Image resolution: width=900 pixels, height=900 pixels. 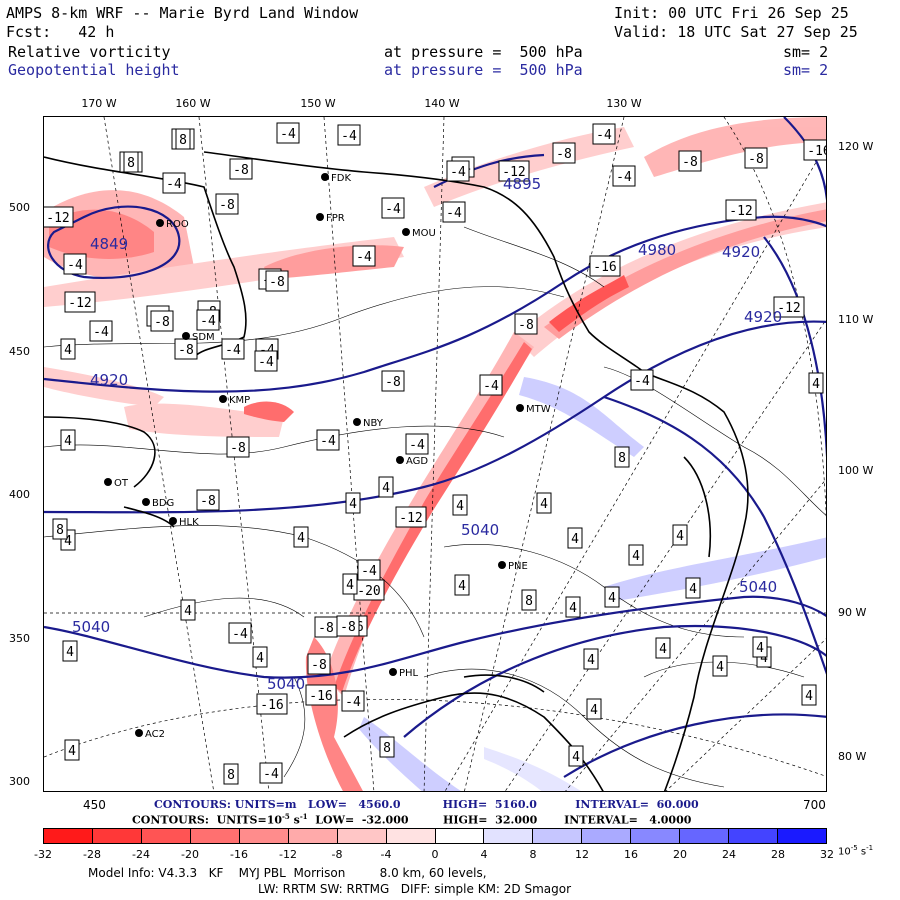 What do you see at coordinates (368, 423) in the screenshot?
I see `station-marker: NBY` at bounding box center [368, 423].